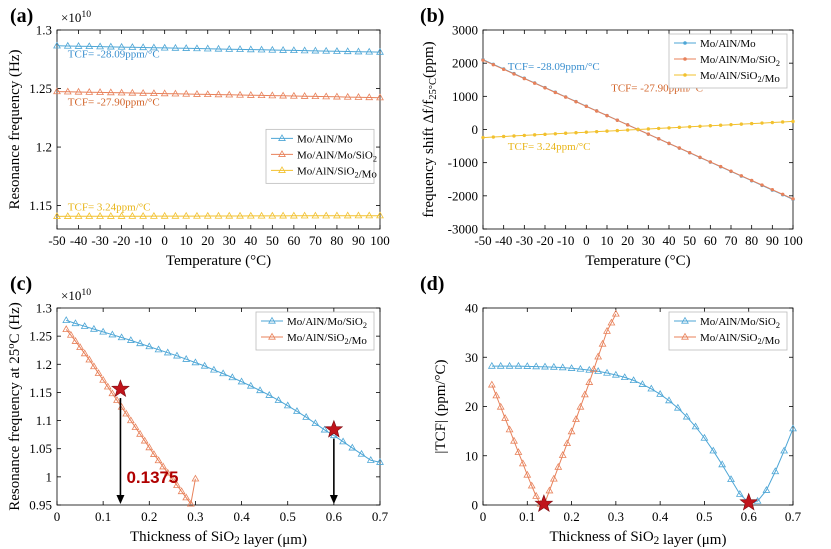 This screenshot has height=549, width=831. I want to click on thickness-callout: 0.1375, so click(152, 477).